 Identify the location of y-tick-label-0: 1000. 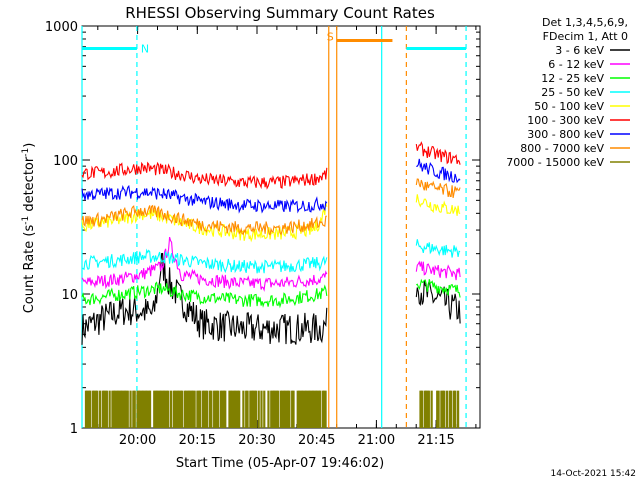
(61, 27).